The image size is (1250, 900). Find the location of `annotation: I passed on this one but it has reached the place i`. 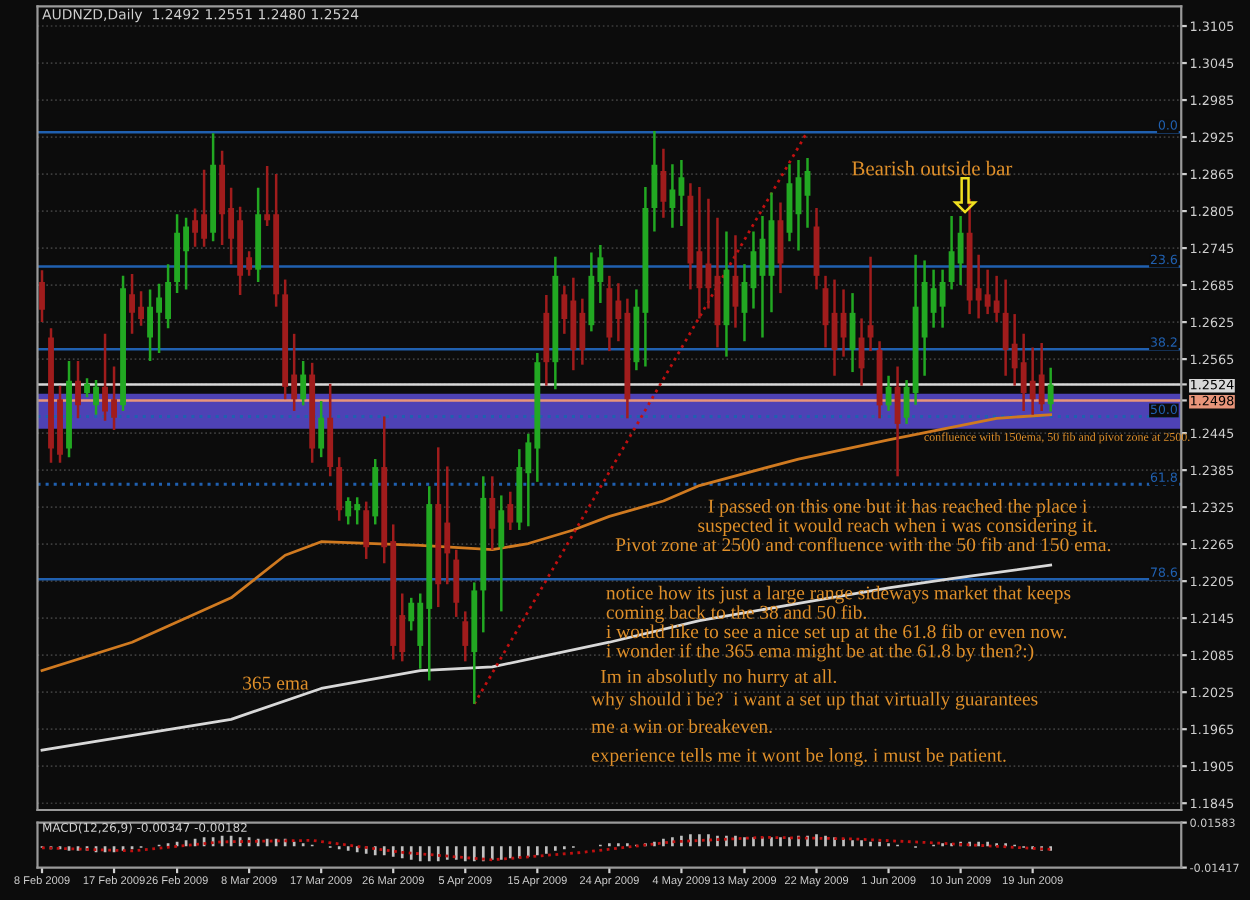

annotation: I passed on this one but it has reached the place i is located at coordinates (898, 507).